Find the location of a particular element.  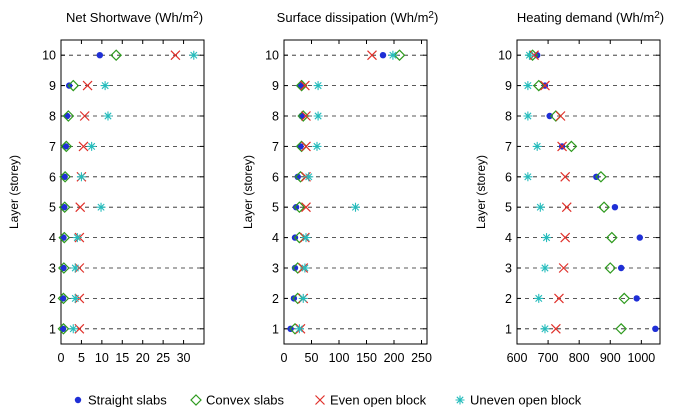

x-tick-label: 30 is located at coordinates (184, 358).